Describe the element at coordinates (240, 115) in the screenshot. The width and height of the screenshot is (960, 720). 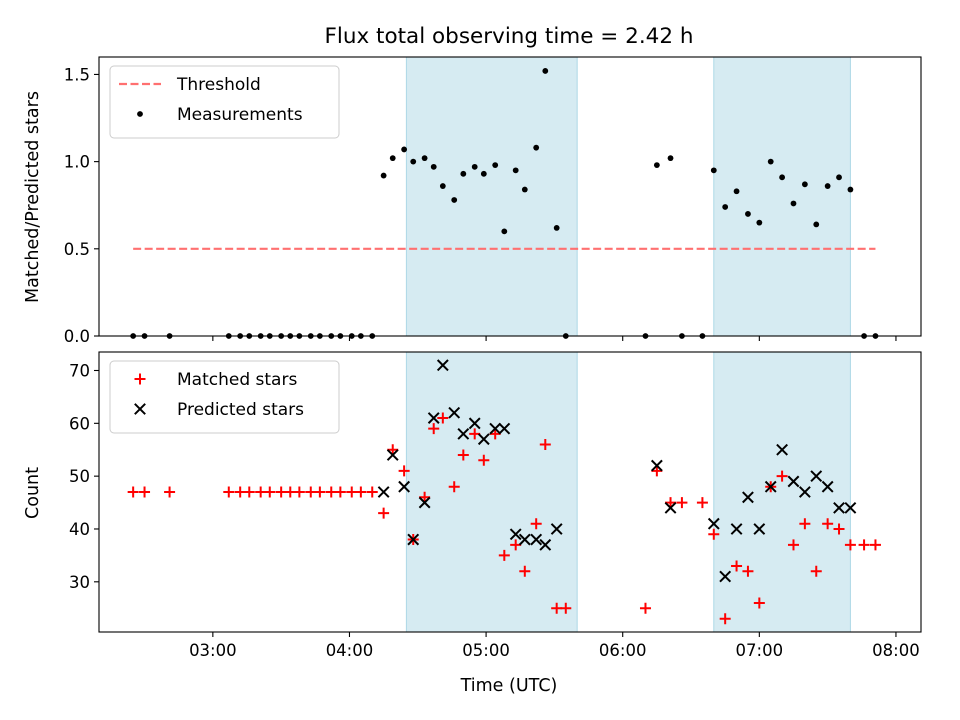
I see `legend-label: Measurements` at that location.